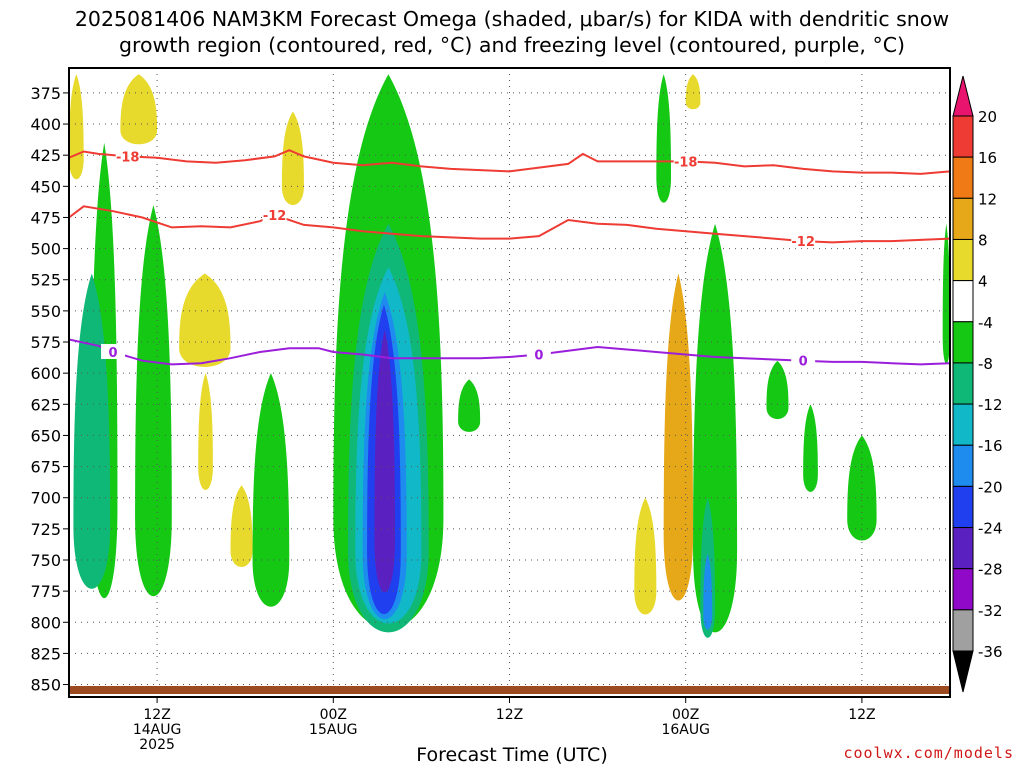  I want to click on y-tick-label: 600, so click(45, 373).